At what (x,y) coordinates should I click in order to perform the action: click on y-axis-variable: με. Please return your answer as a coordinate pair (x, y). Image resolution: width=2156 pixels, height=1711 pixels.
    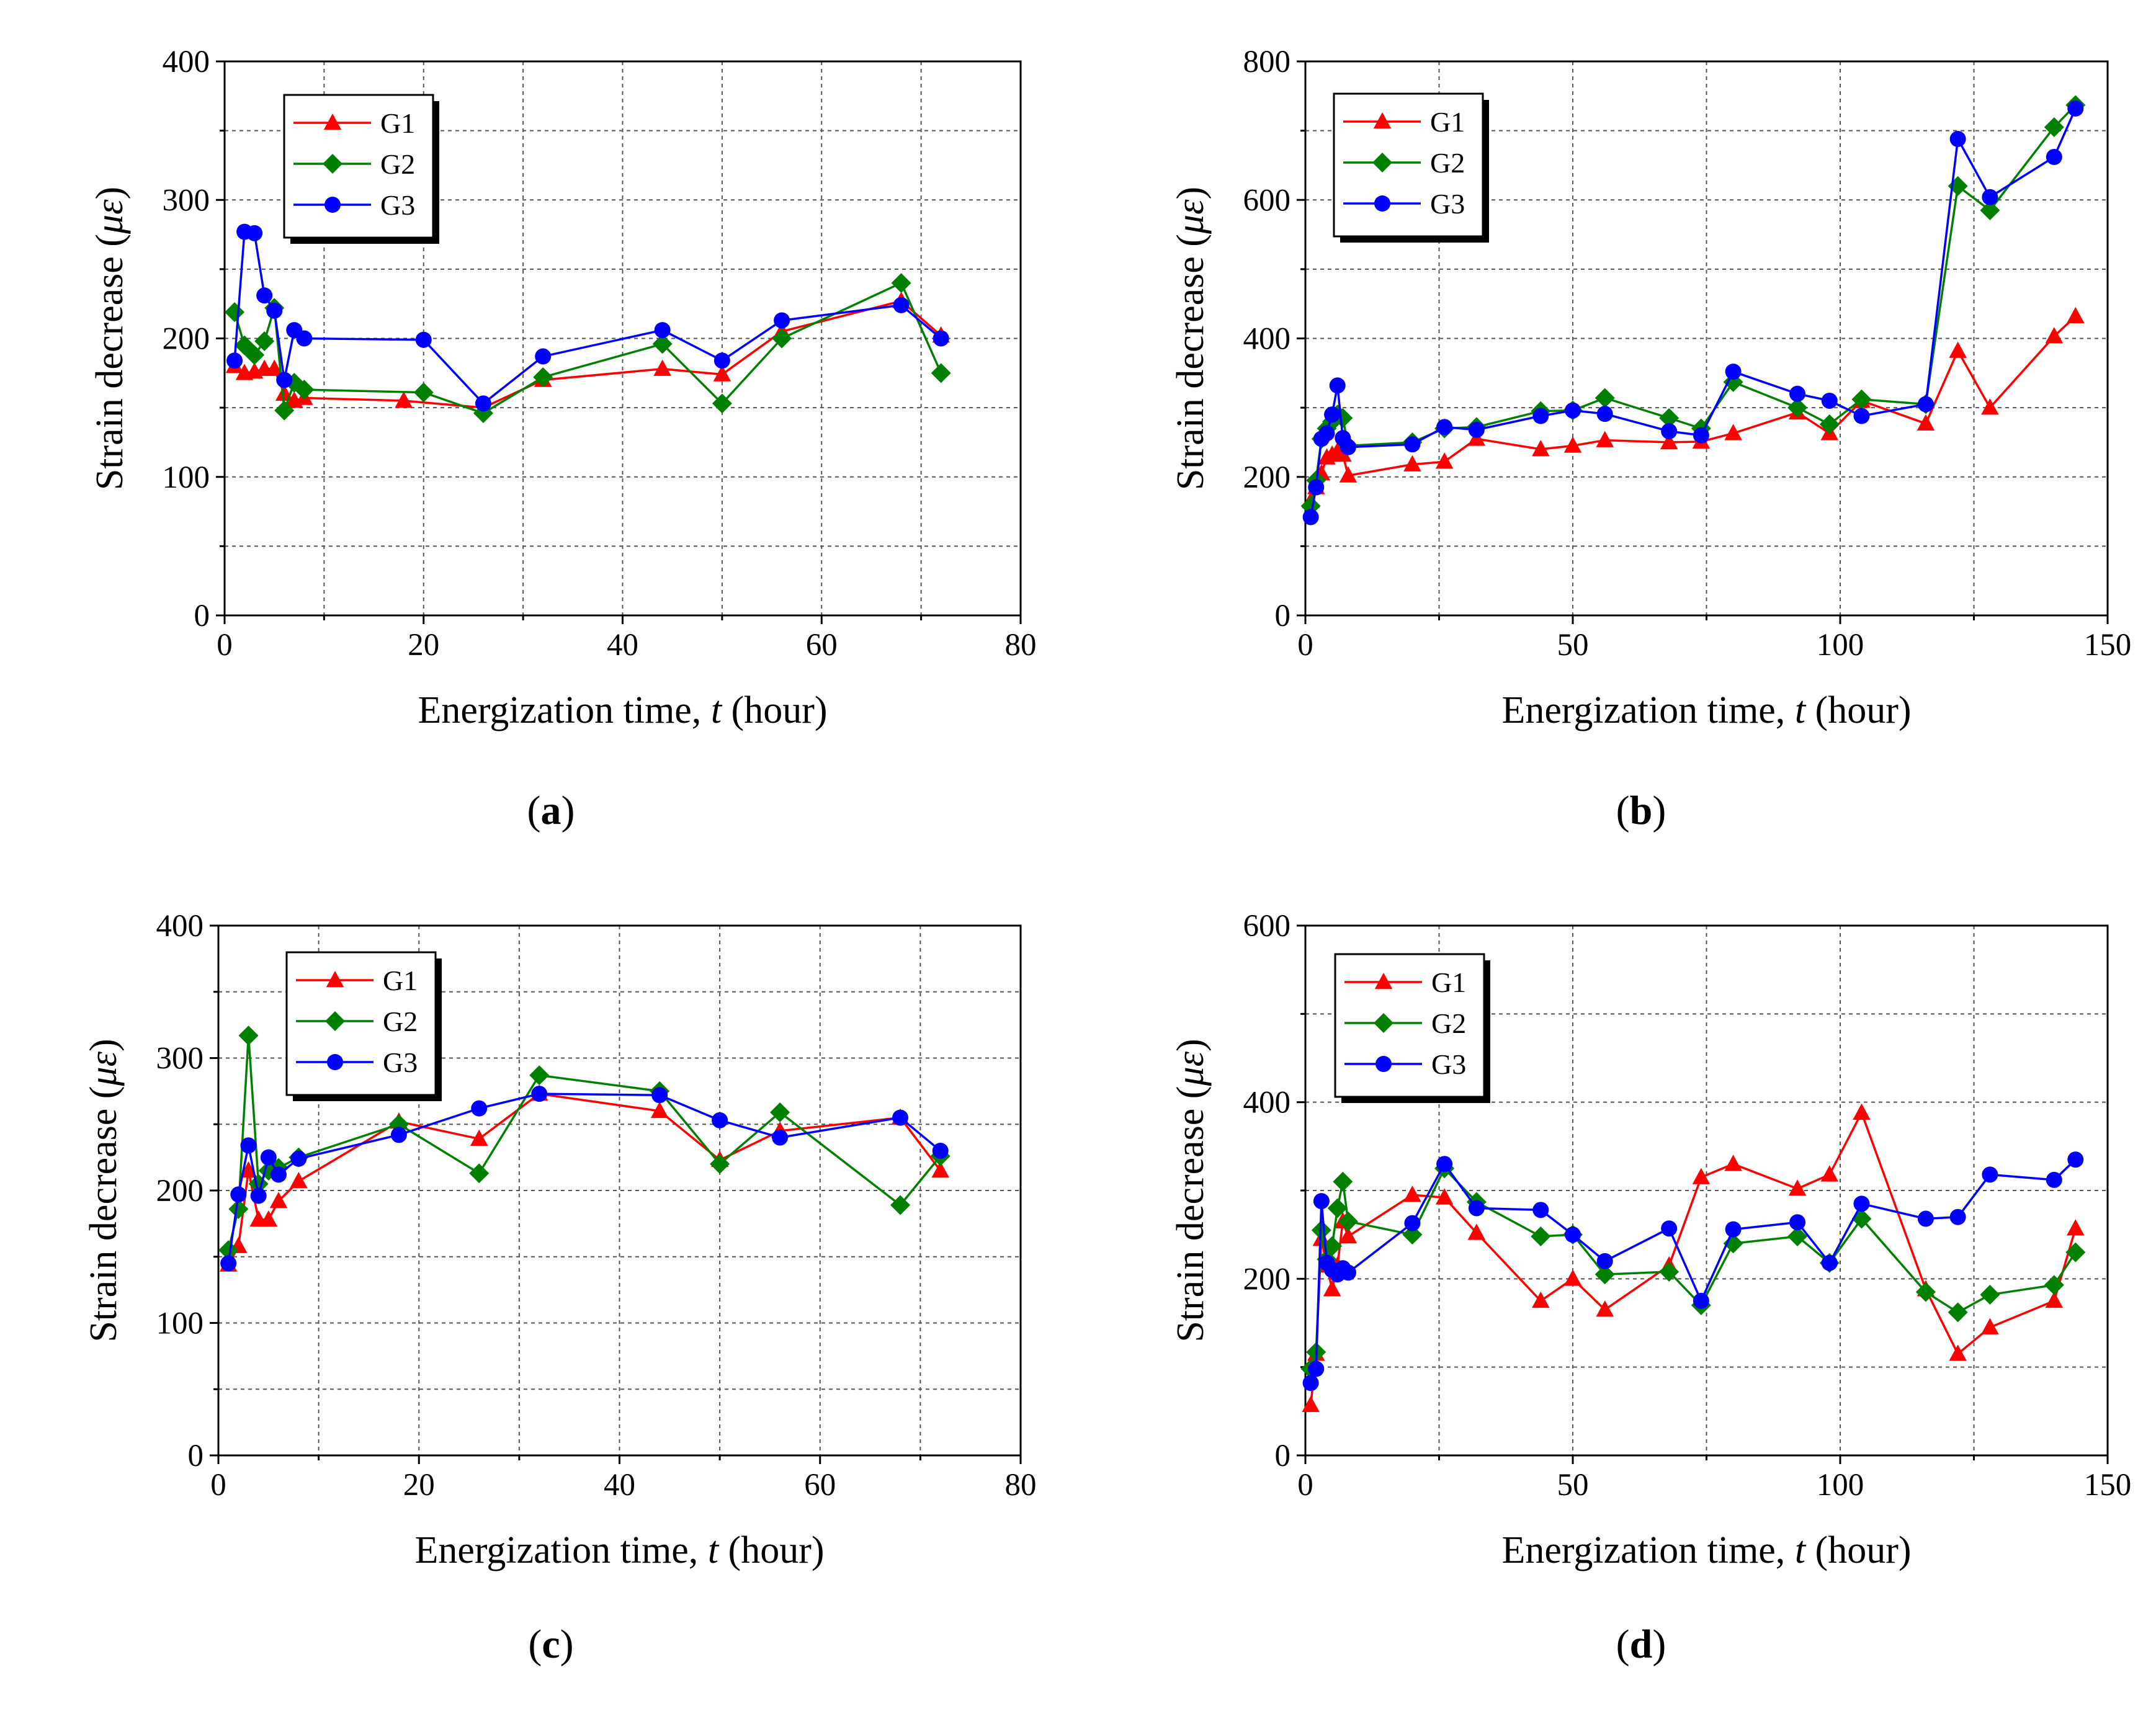
    Looking at the image, I should click on (110, 217).